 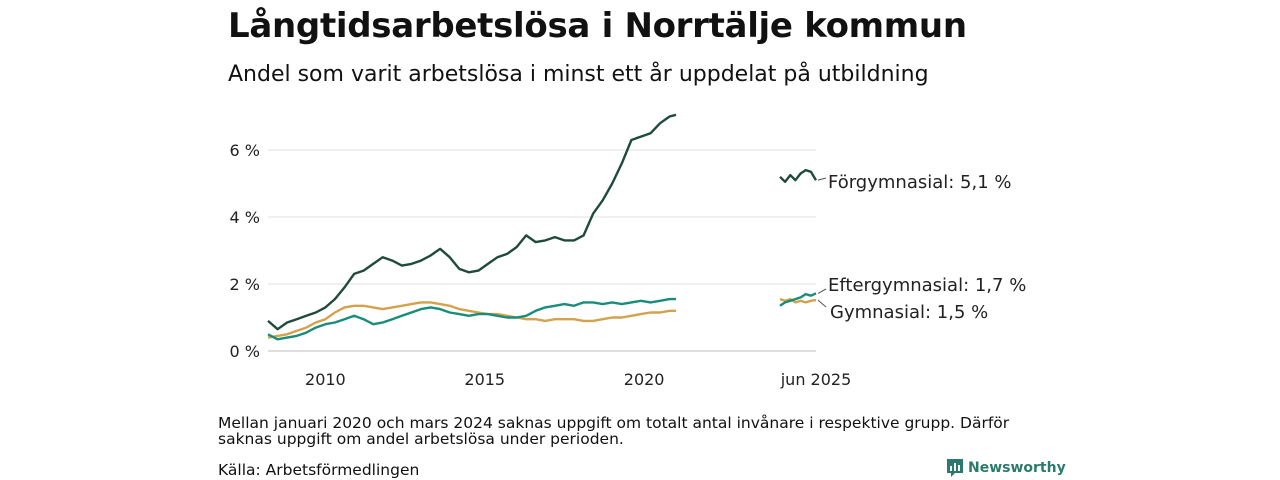 I want to click on series-end-label: Förgymnasial: 5,1 %, so click(x=920, y=182).